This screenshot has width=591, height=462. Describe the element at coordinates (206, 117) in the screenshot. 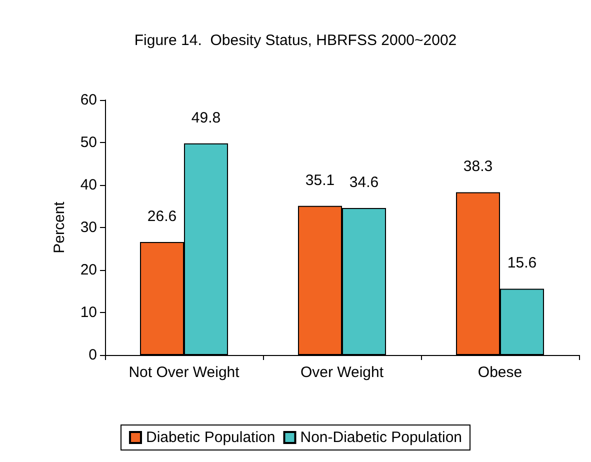

I see `data-label: 49.8` at that location.